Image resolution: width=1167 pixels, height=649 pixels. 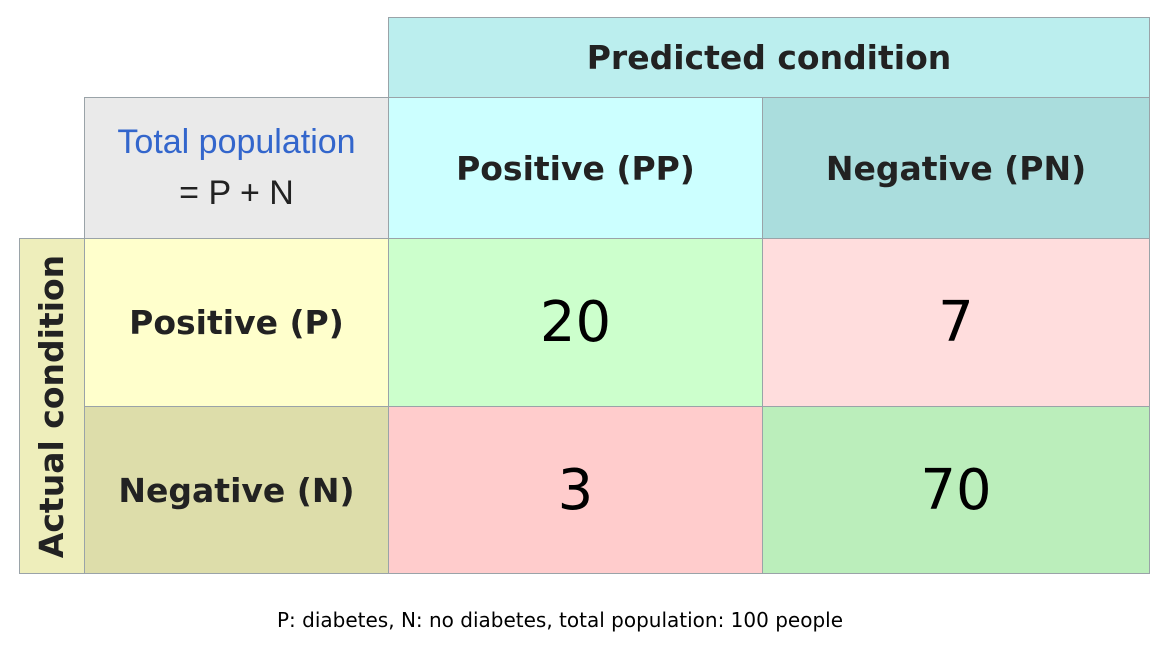 What do you see at coordinates (236, 168) in the screenshot?
I see `total-population-cell: Total population = P + N` at bounding box center [236, 168].